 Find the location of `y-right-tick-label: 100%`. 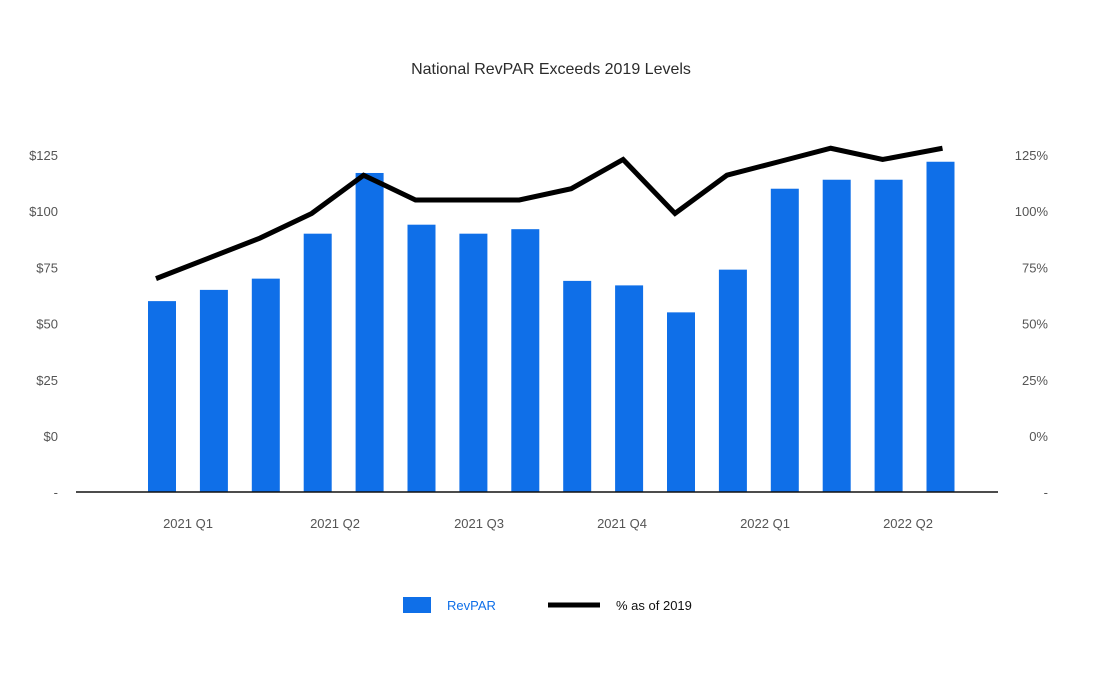

y-right-tick-label: 100% is located at coordinates (1032, 211).